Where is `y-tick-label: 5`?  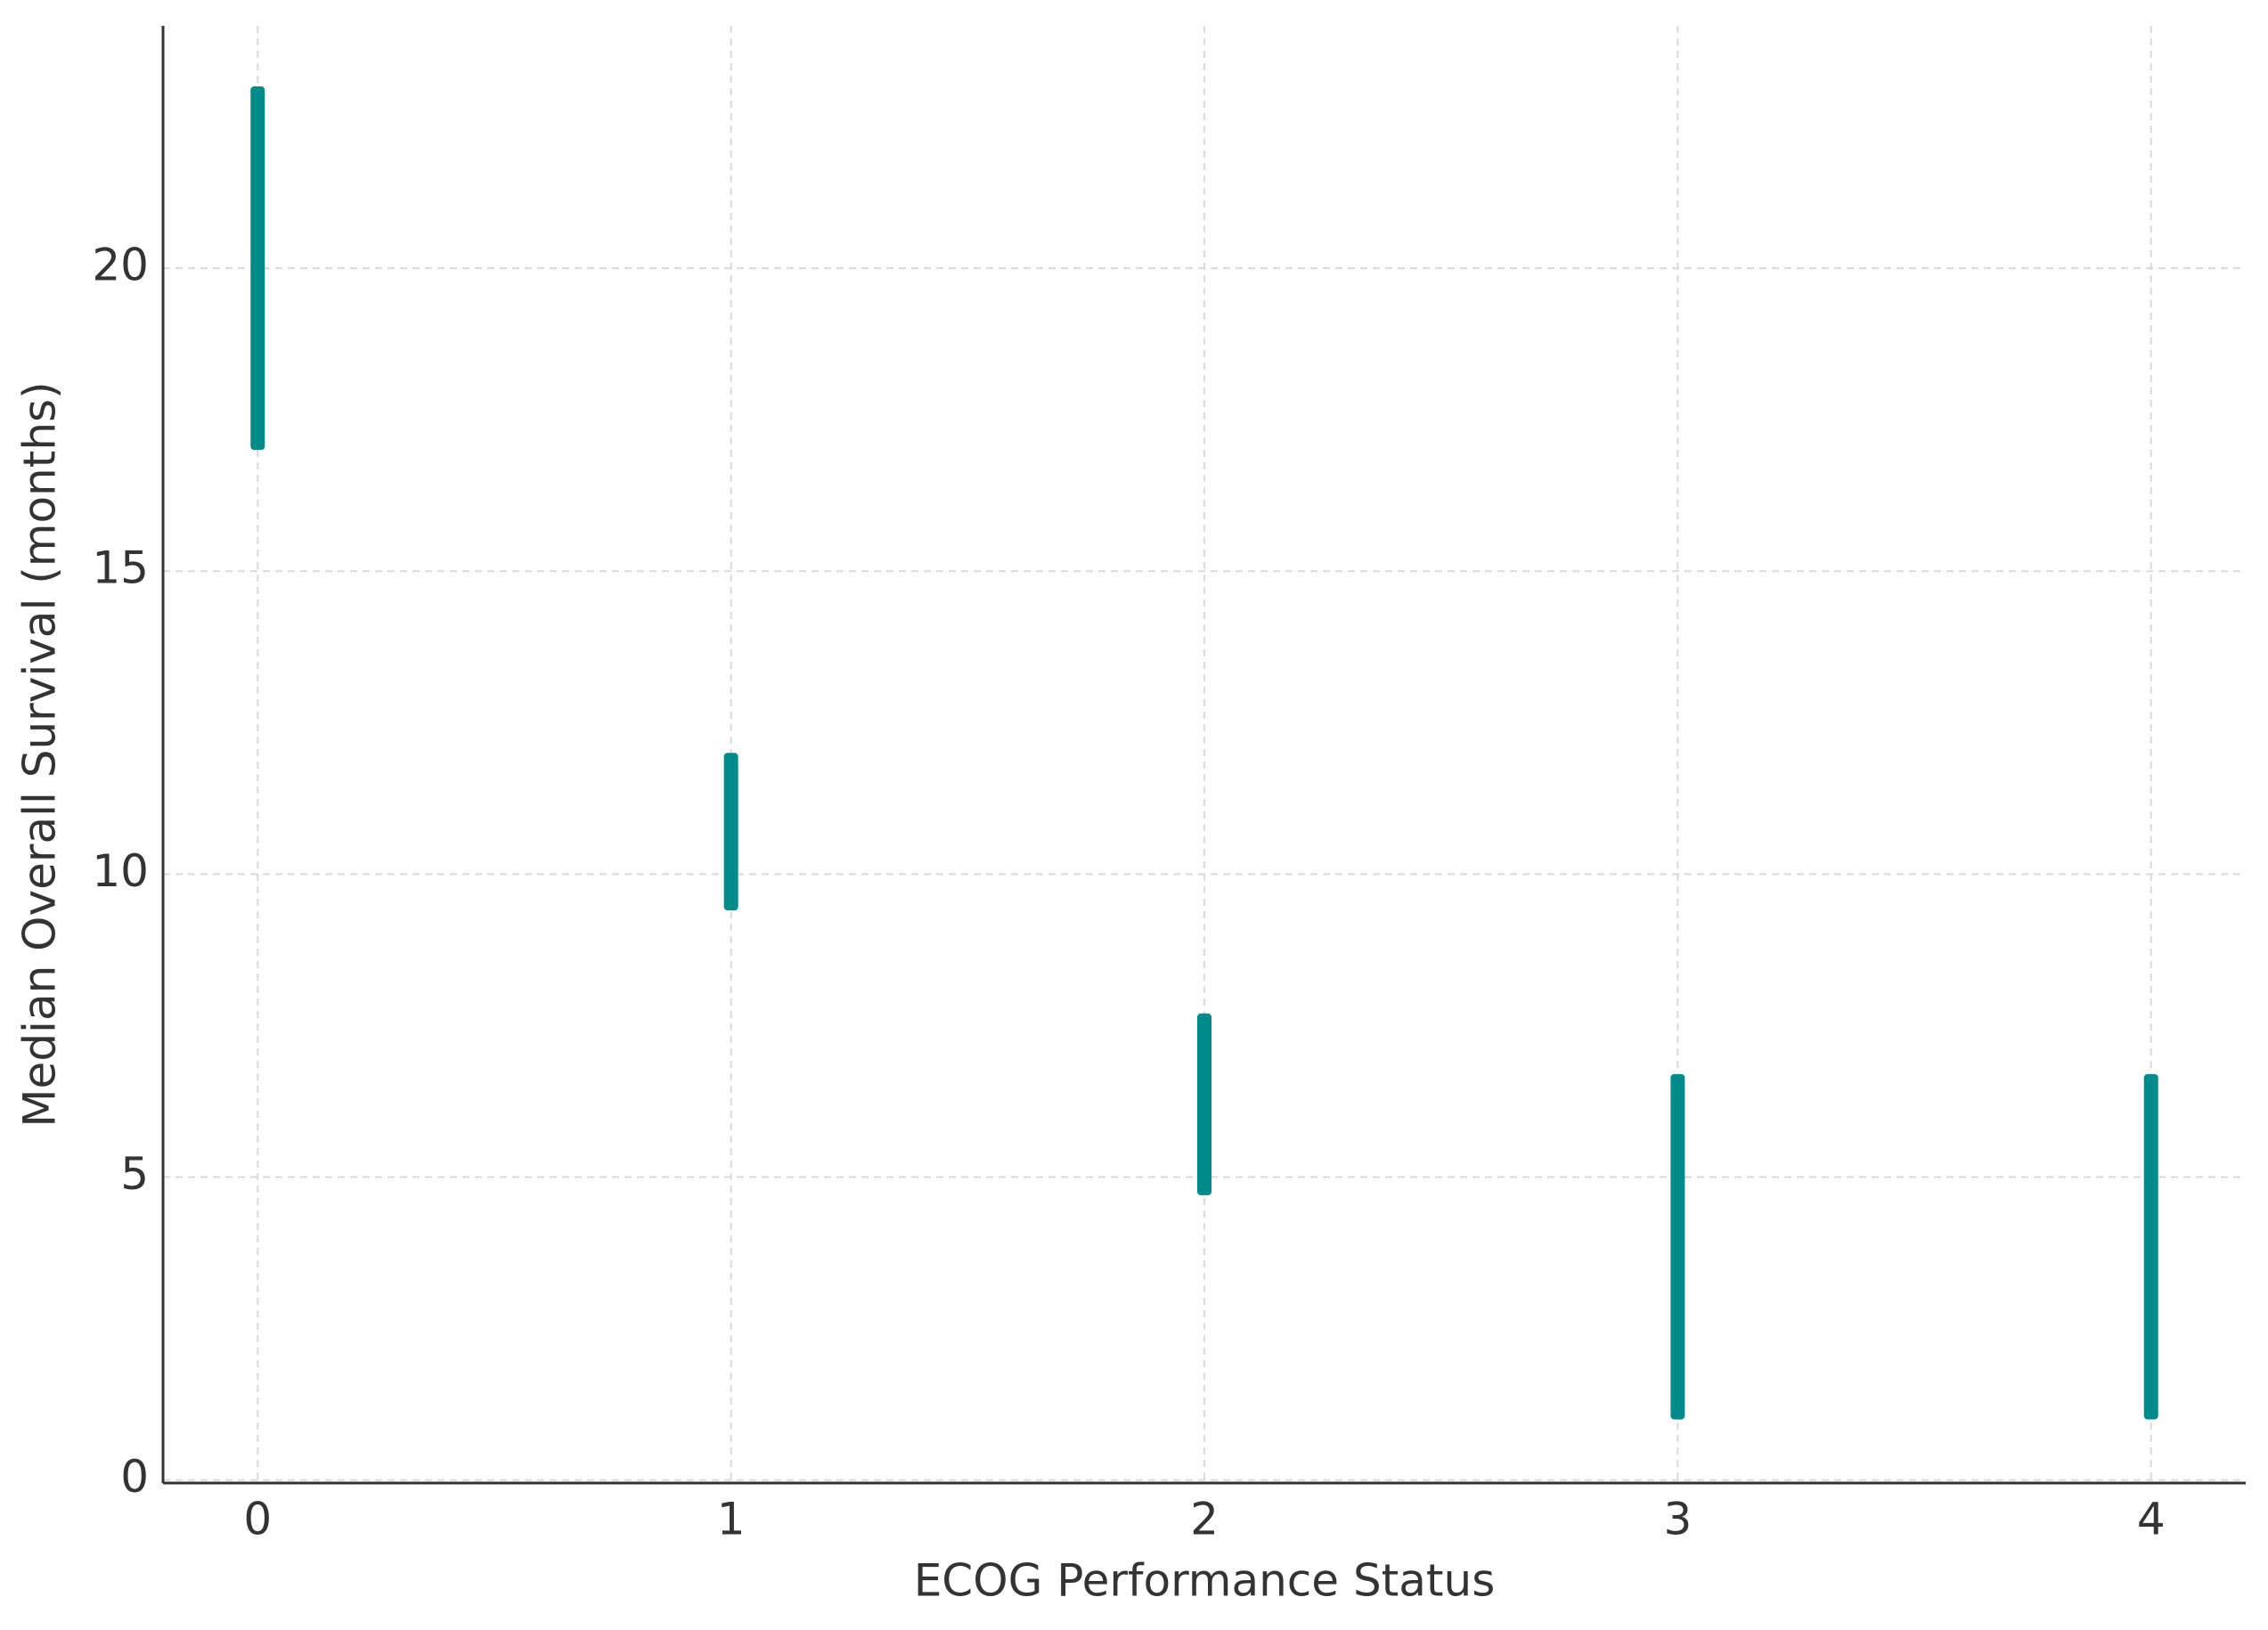
y-tick-label: 5 is located at coordinates (134, 1174).